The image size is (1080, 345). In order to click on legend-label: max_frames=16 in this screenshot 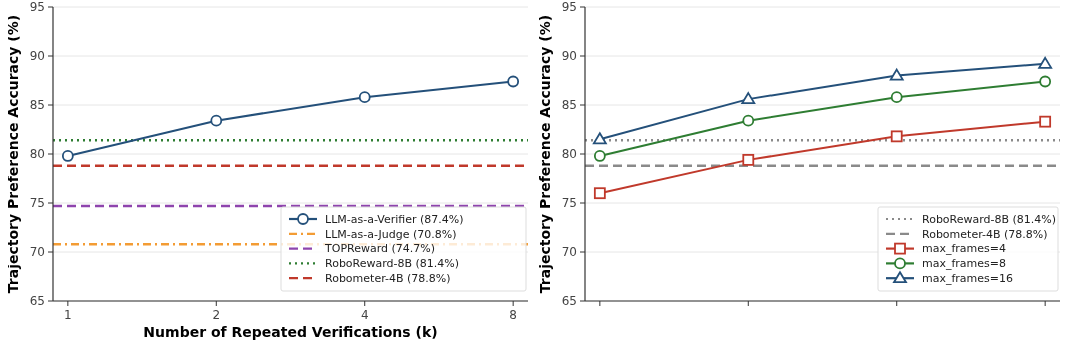, I will do `click(968, 279)`.